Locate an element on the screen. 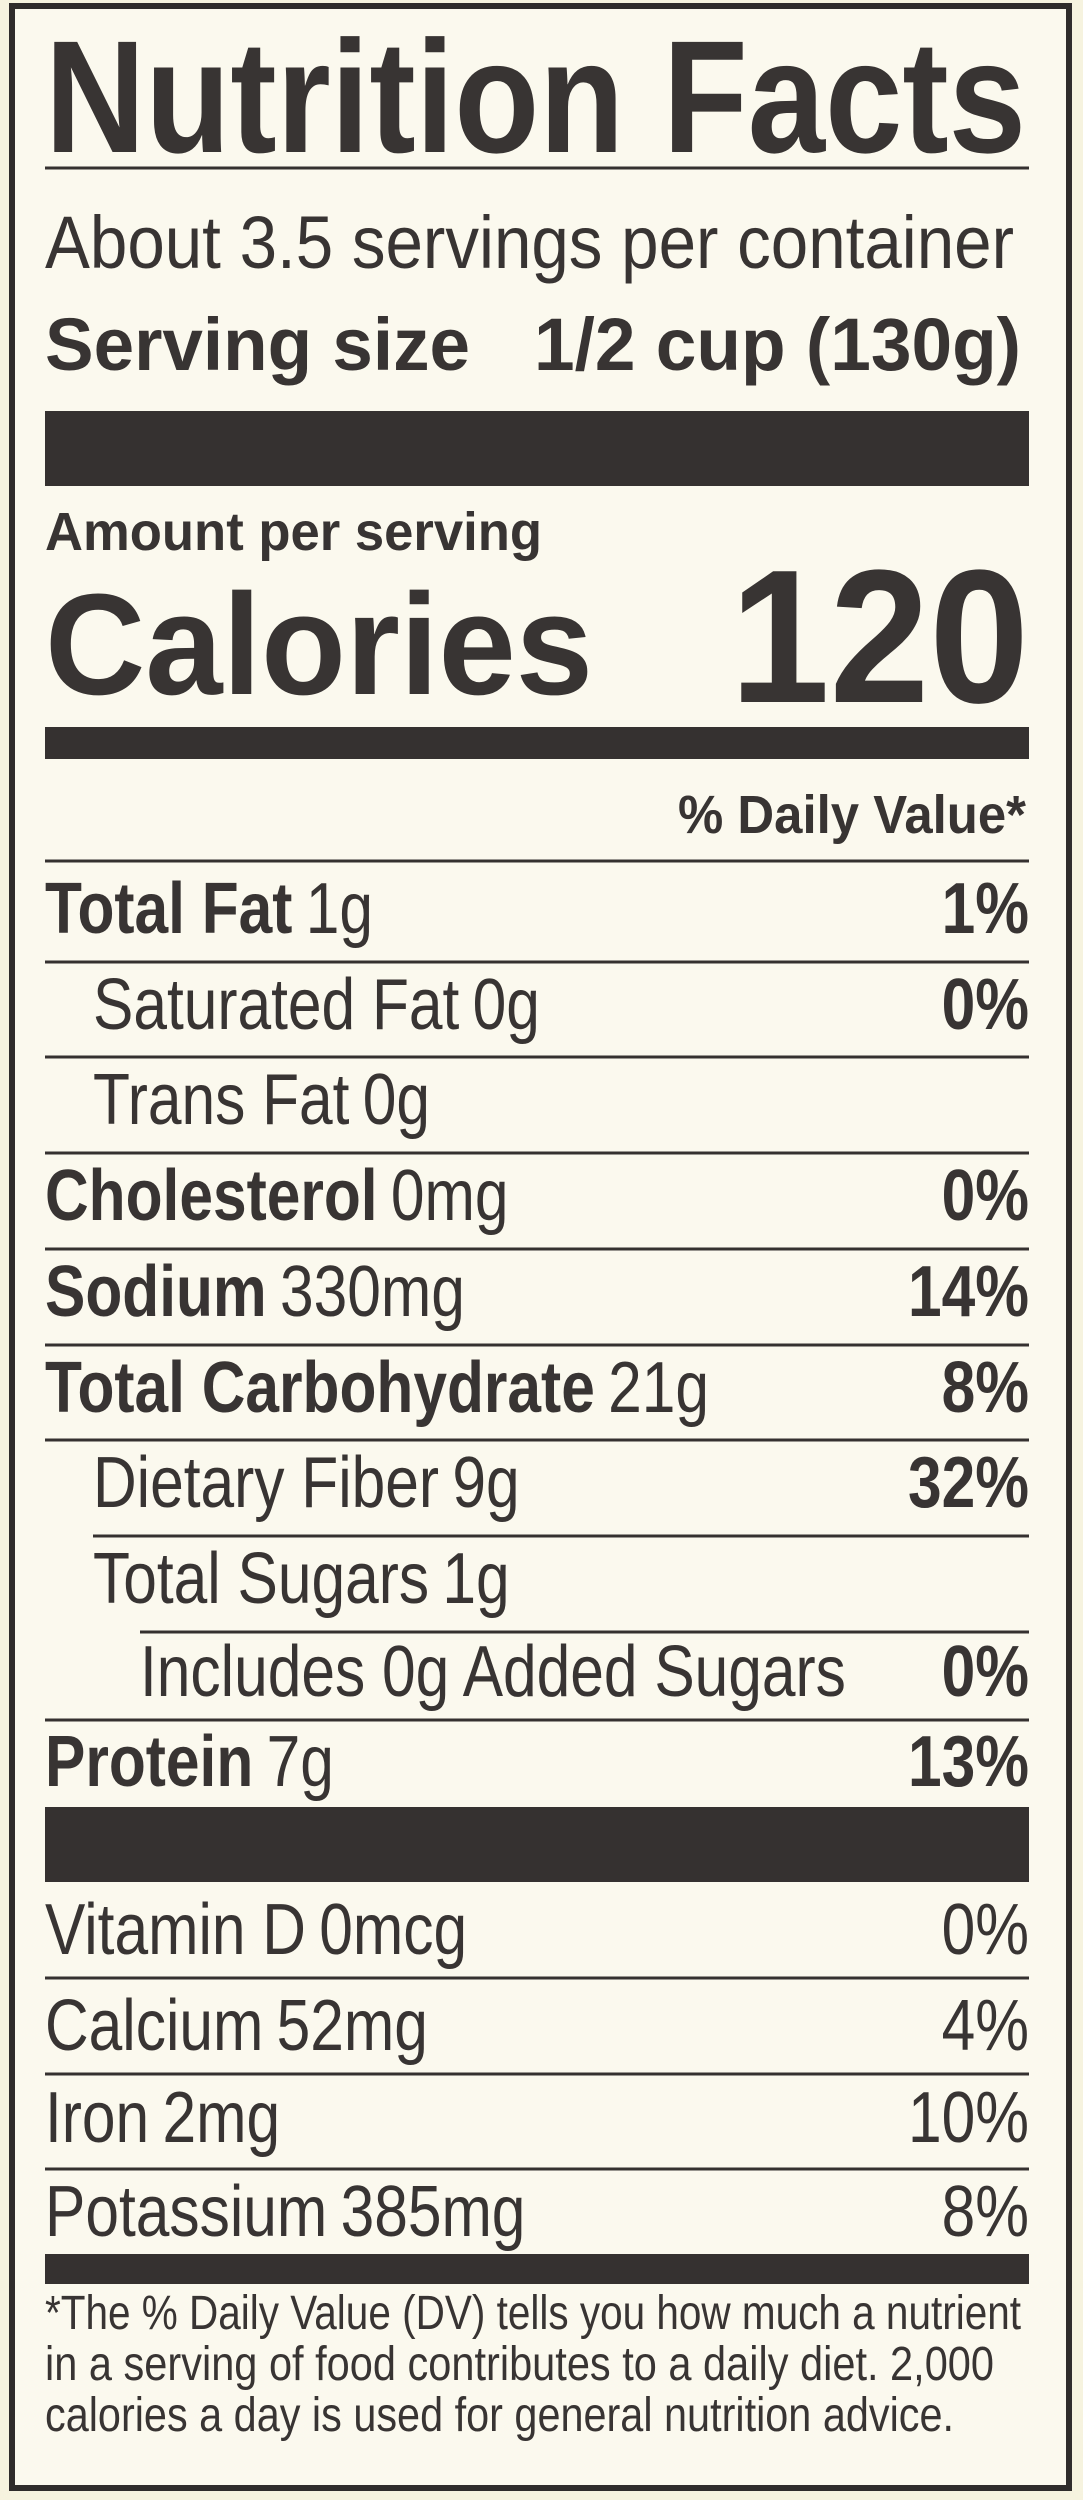 The height and width of the screenshot is (2500, 1083). nutrient-dv: 1% is located at coordinates (985, 909).